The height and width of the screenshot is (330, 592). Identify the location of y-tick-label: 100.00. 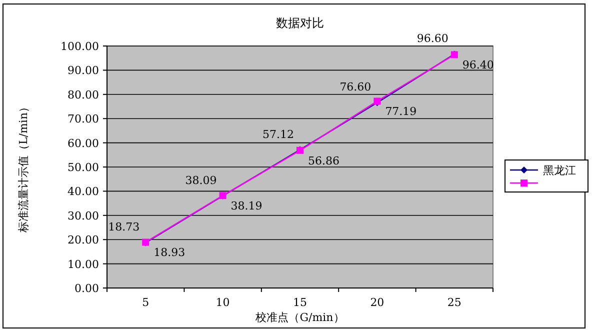
(79, 46).